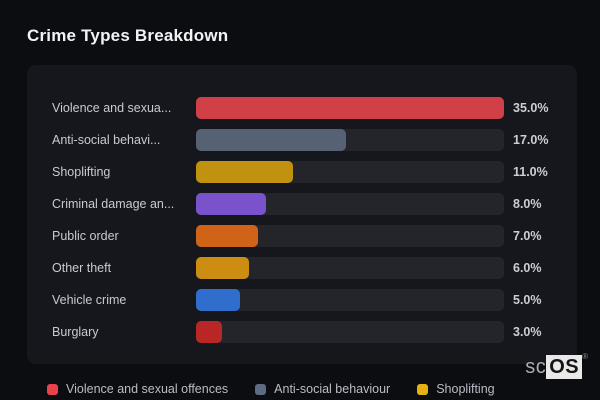 This screenshot has height=400, width=600. I want to click on bar-row: Anti-social behavi... 17.0%, so click(304, 140).